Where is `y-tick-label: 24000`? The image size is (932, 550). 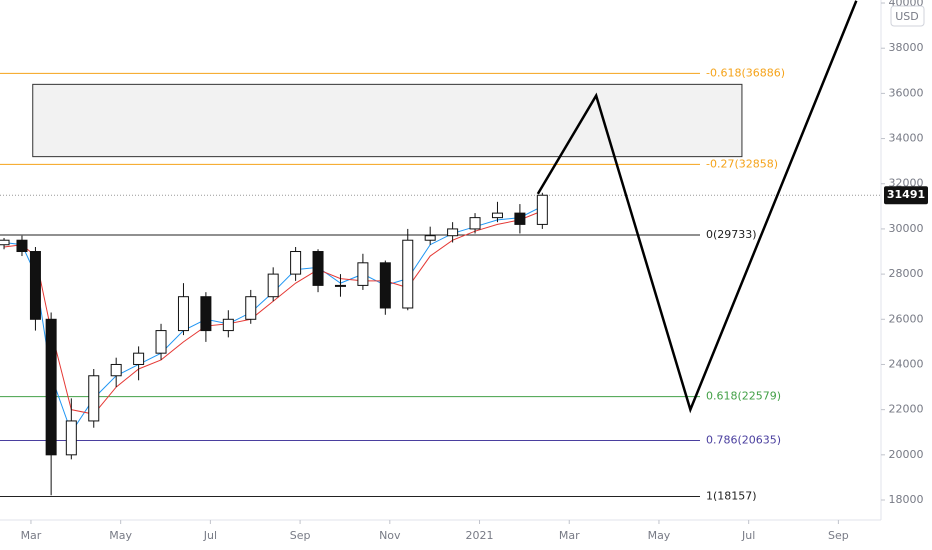
y-tick-label: 24000 is located at coordinates (906, 363).